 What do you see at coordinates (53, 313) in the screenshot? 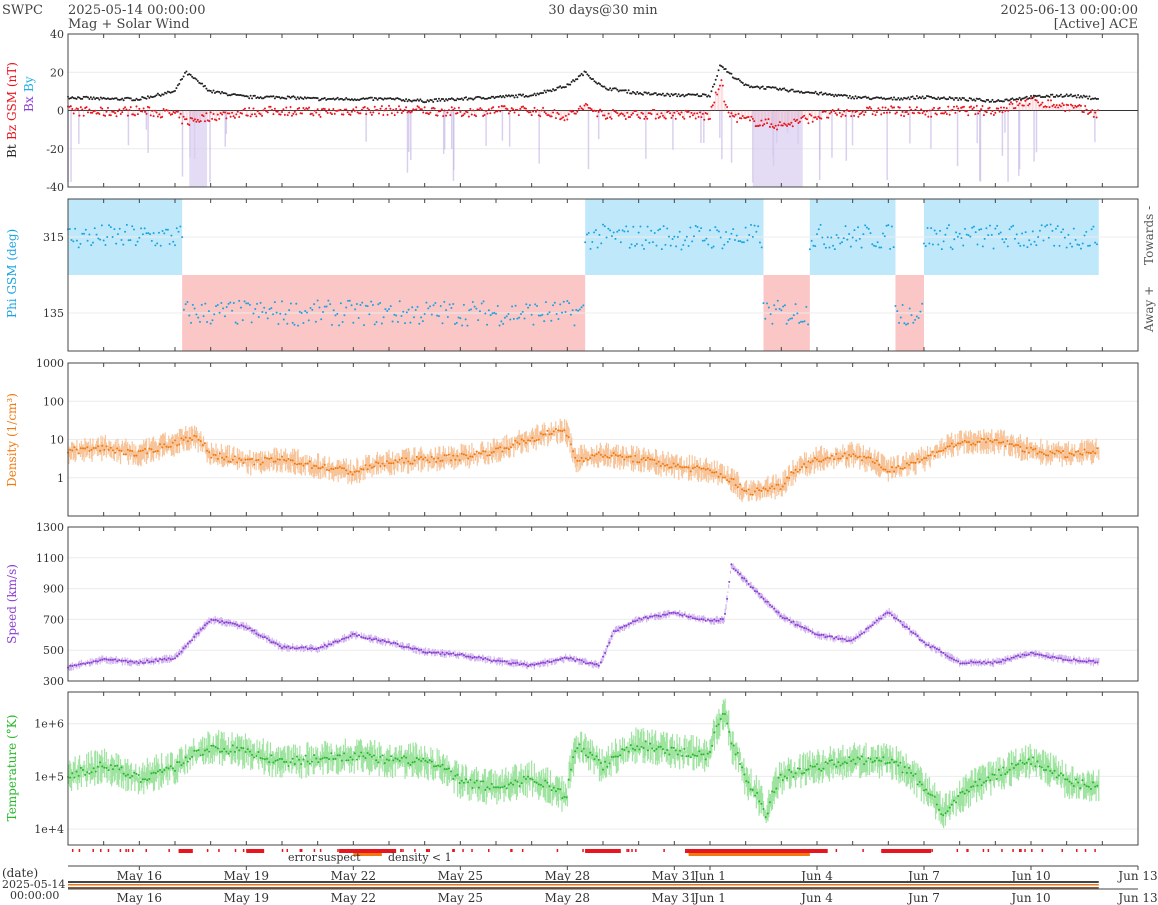
I see `y-tick-label: 135` at bounding box center [53, 313].